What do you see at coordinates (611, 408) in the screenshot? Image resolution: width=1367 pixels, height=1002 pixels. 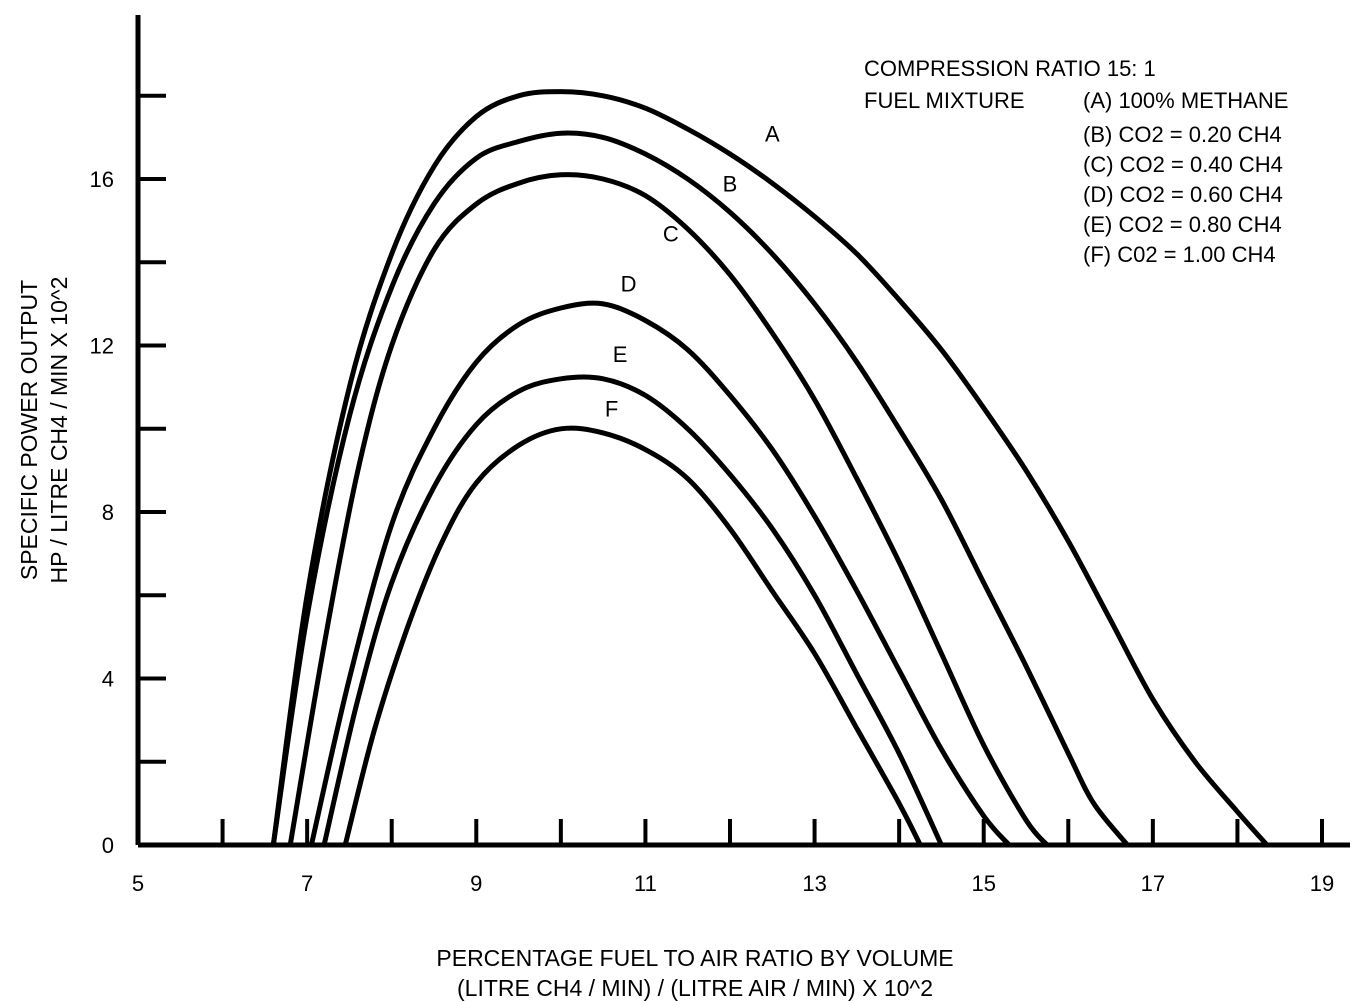 I see `curve-label-f: F` at bounding box center [611, 408].